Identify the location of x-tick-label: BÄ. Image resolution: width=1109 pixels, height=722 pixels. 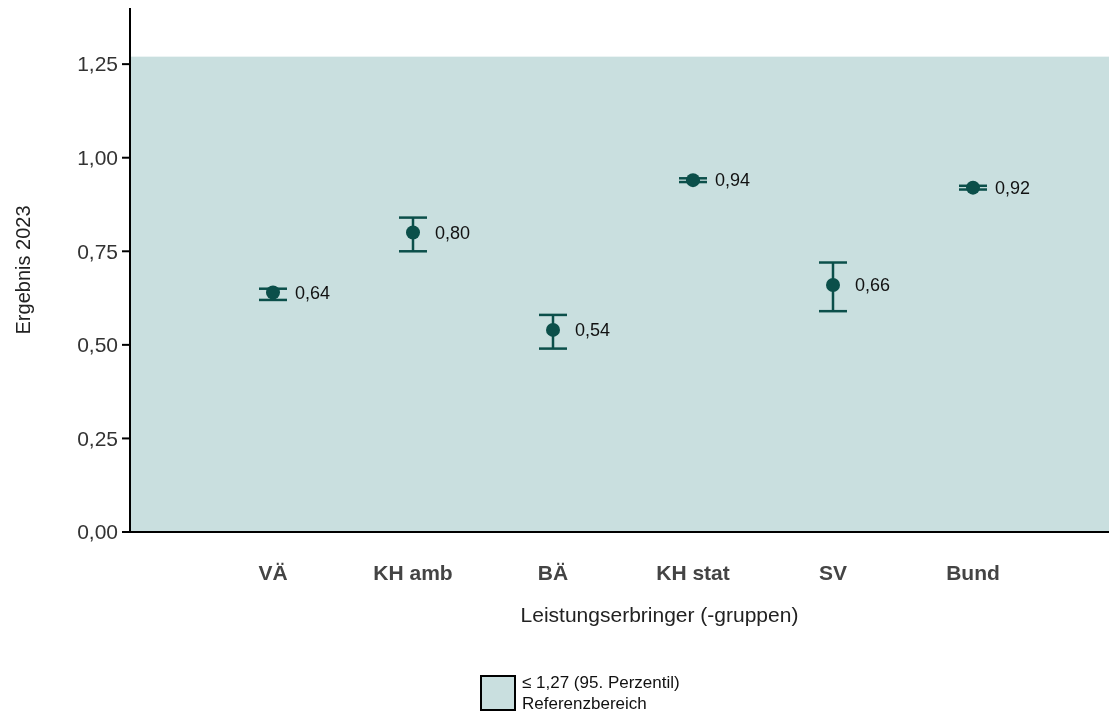
(553, 572).